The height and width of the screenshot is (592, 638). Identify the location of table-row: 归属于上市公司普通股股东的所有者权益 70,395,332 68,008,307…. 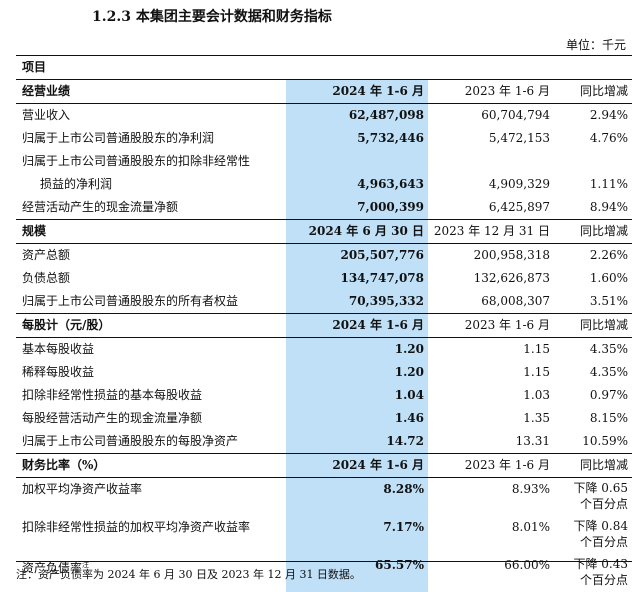
(324, 302).